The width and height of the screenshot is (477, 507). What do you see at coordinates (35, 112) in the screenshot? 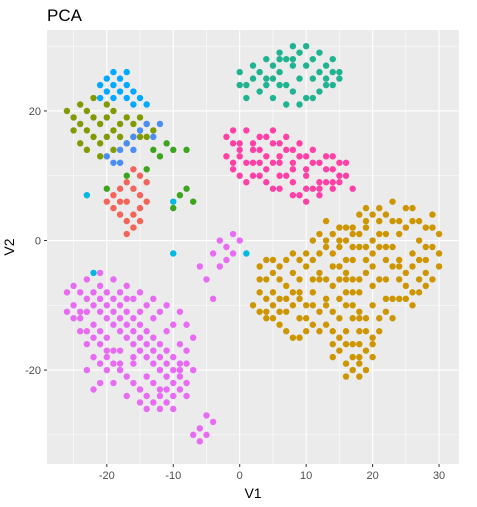
I see `y-tick-label: 20` at bounding box center [35, 112].